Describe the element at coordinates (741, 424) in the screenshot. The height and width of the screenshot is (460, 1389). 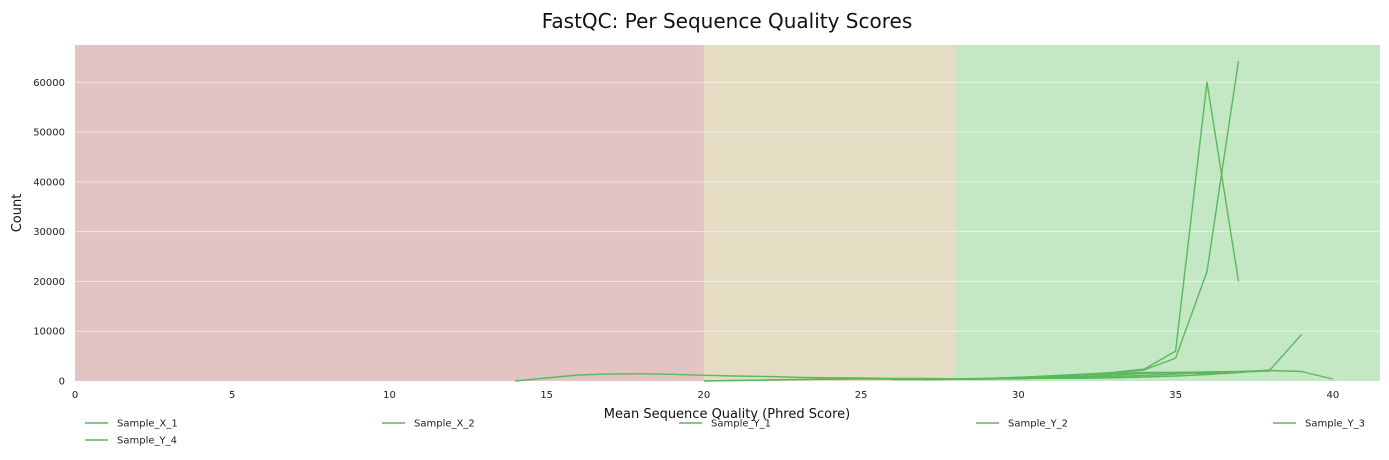
I see `legend-label: Sample_Y_1` at that location.